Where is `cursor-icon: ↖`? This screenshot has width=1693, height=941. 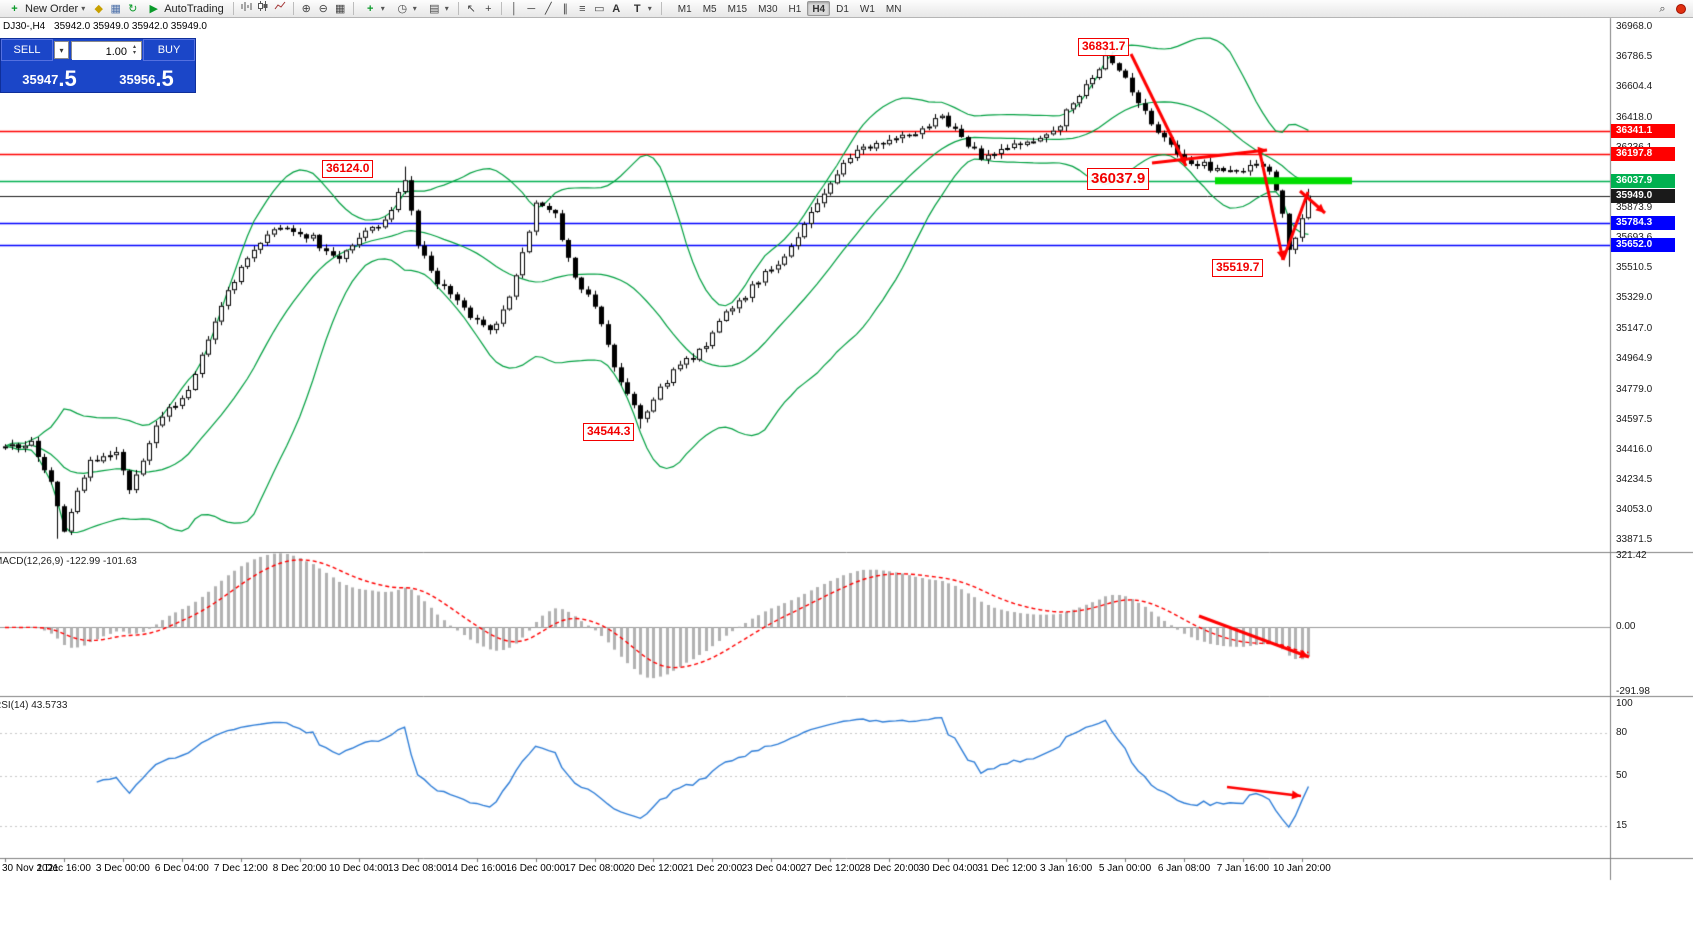 cursor-icon: ↖ is located at coordinates (471, 8).